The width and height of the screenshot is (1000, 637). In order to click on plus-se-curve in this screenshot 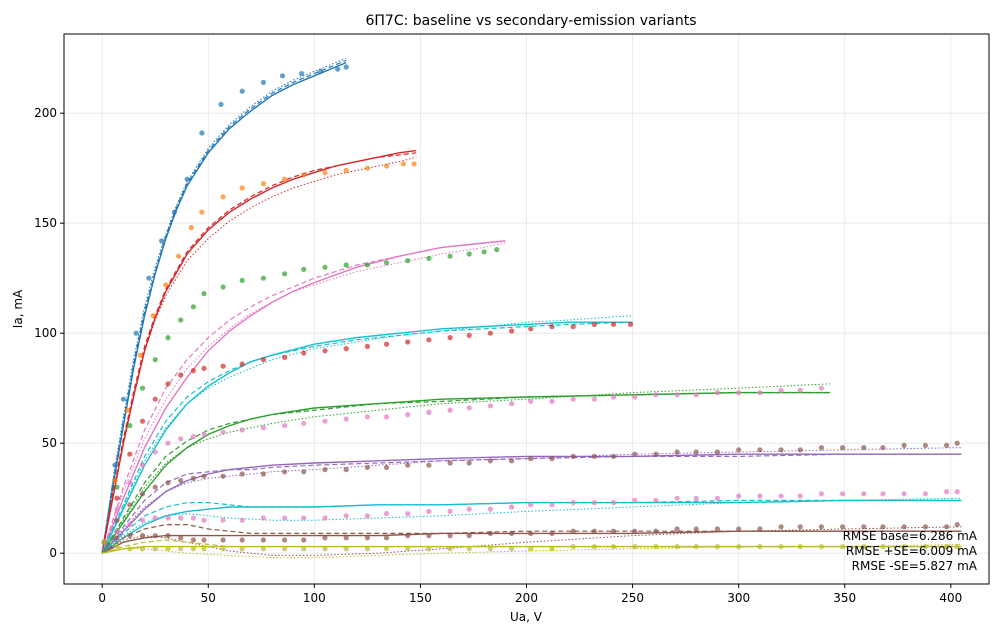, I will do `click(531, 539)`.